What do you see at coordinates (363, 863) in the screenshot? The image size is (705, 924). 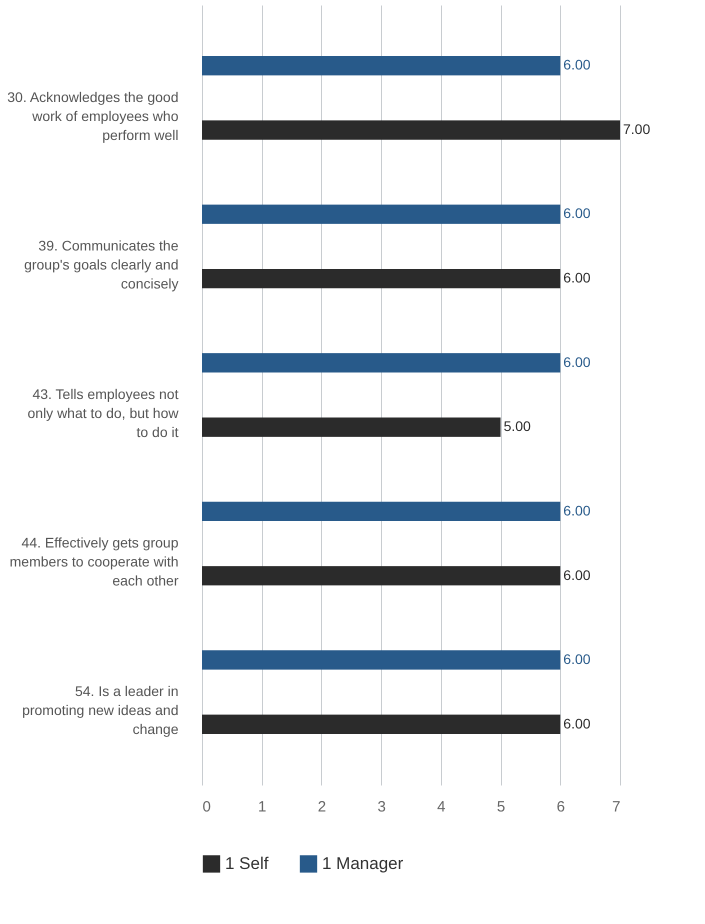 I see `legend-label: 1 Manager` at bounding box center [363, 863].